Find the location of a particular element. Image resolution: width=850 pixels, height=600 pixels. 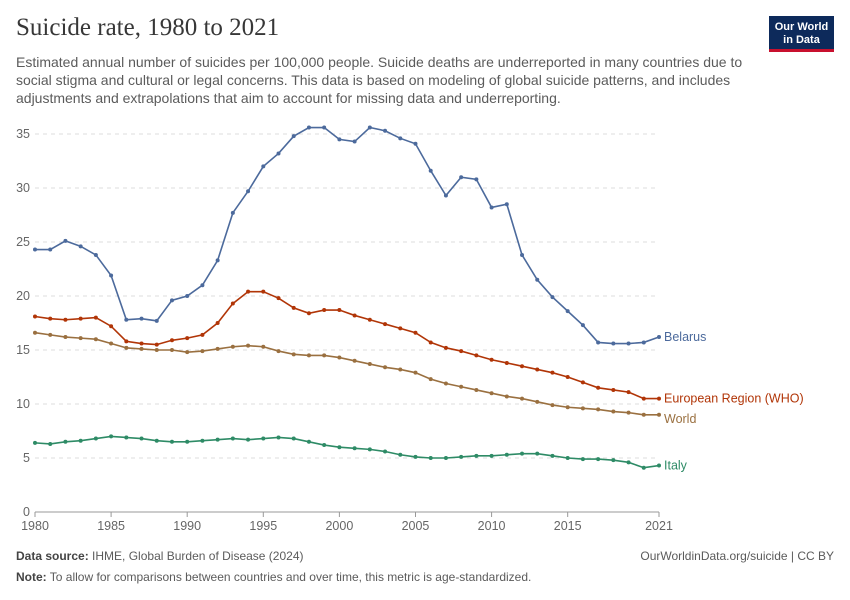

point-european-region-who-1983 is located at coordinates (80, 318).